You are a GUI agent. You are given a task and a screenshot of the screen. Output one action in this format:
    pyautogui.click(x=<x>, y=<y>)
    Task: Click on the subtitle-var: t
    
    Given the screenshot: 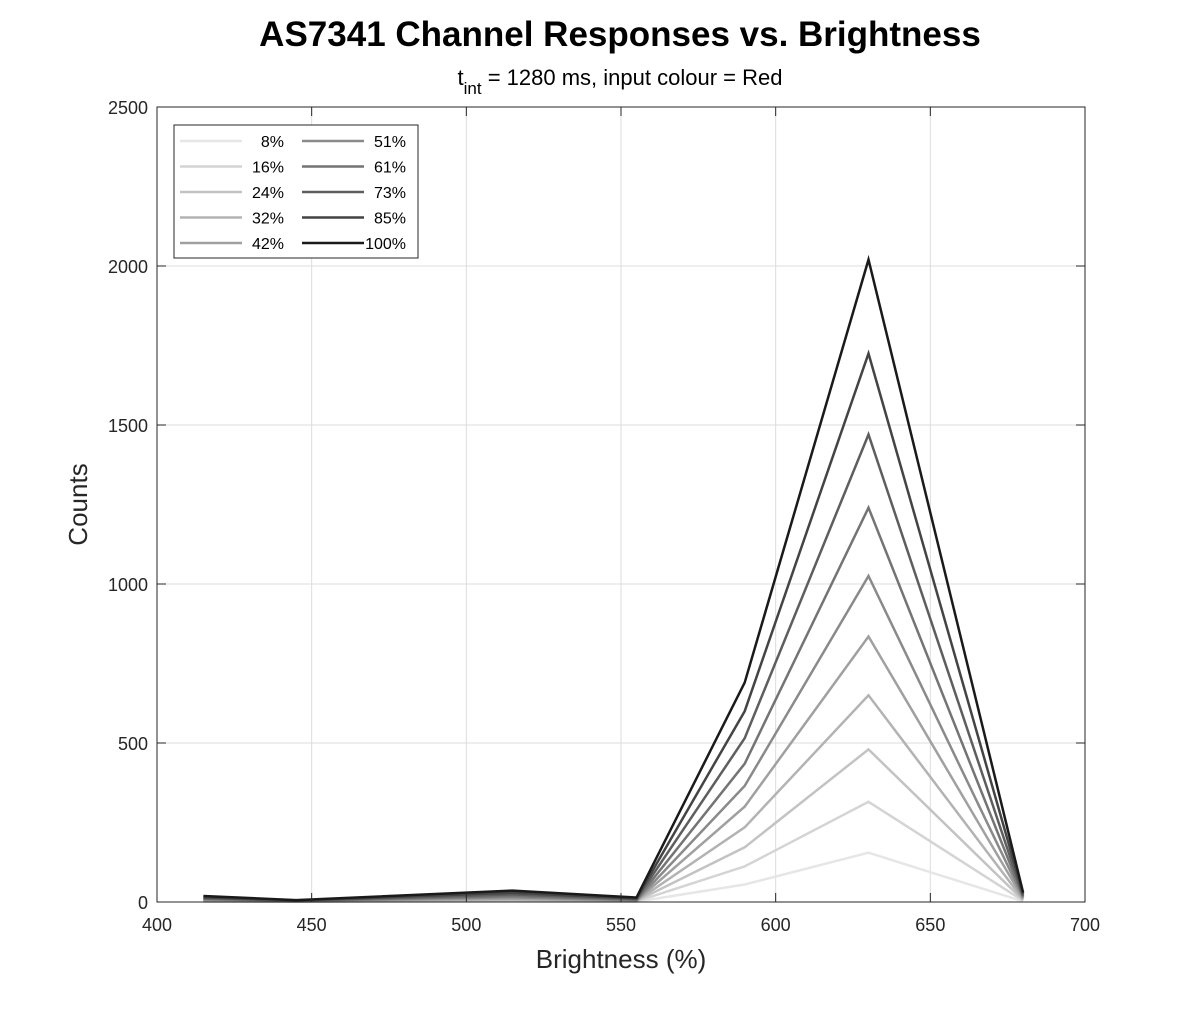 What is the action you would take?
    pyautogui.click(x=461, y=77)
    